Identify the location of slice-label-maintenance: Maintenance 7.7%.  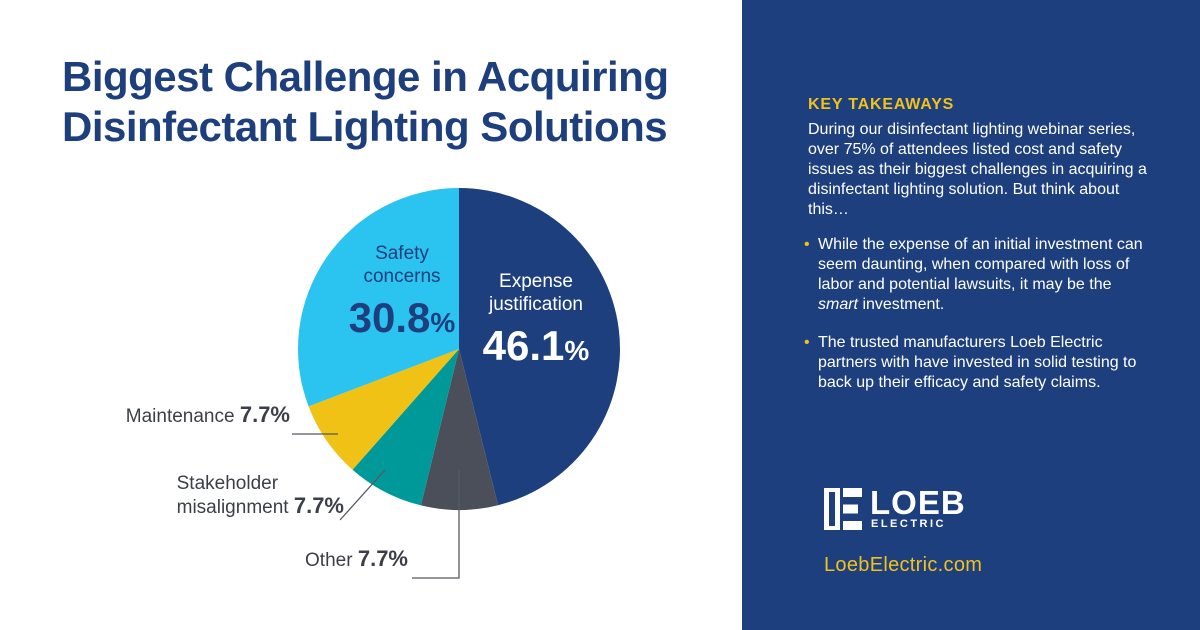
(208, 416).